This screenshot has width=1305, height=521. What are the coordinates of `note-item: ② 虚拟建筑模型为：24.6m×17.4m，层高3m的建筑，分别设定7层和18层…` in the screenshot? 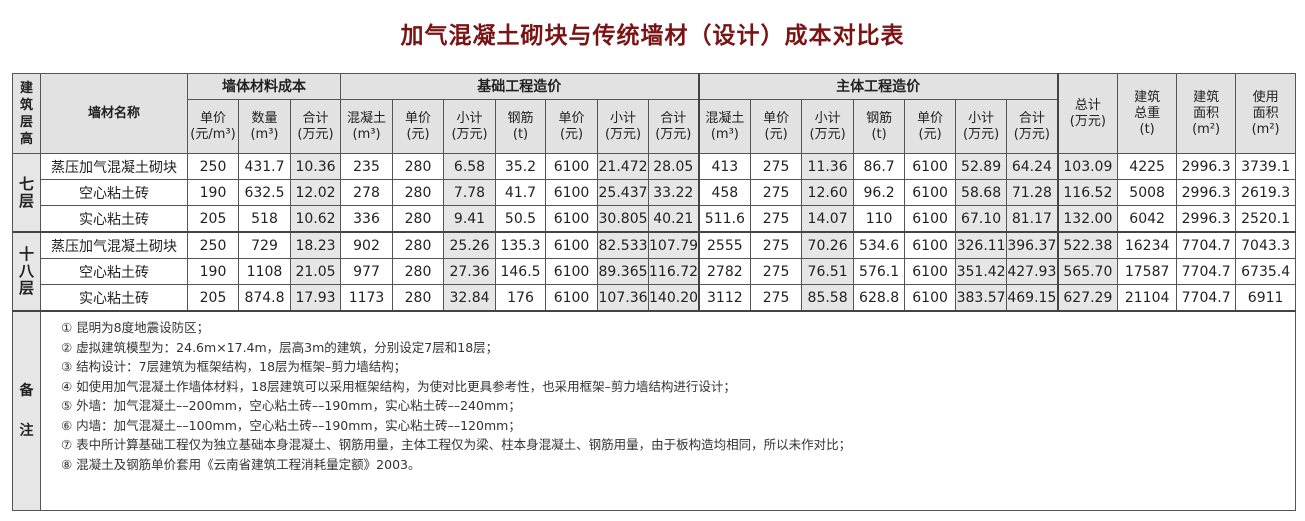 It's located at (280, 347).